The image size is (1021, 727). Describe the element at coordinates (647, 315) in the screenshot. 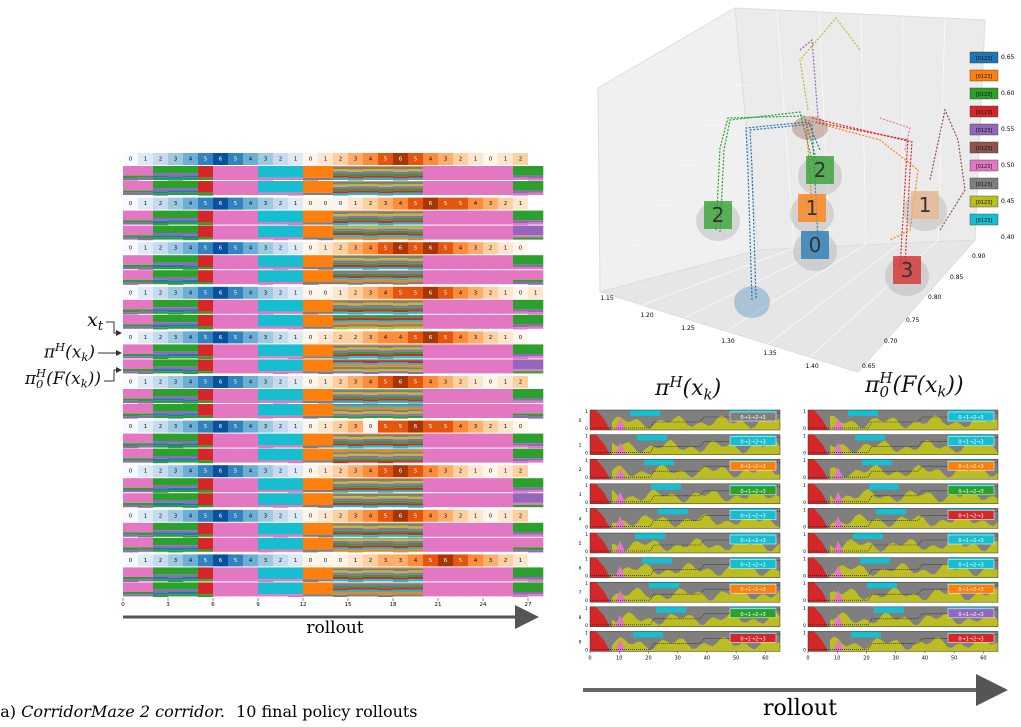

I see `x-tick-label: 1.20` at that location.